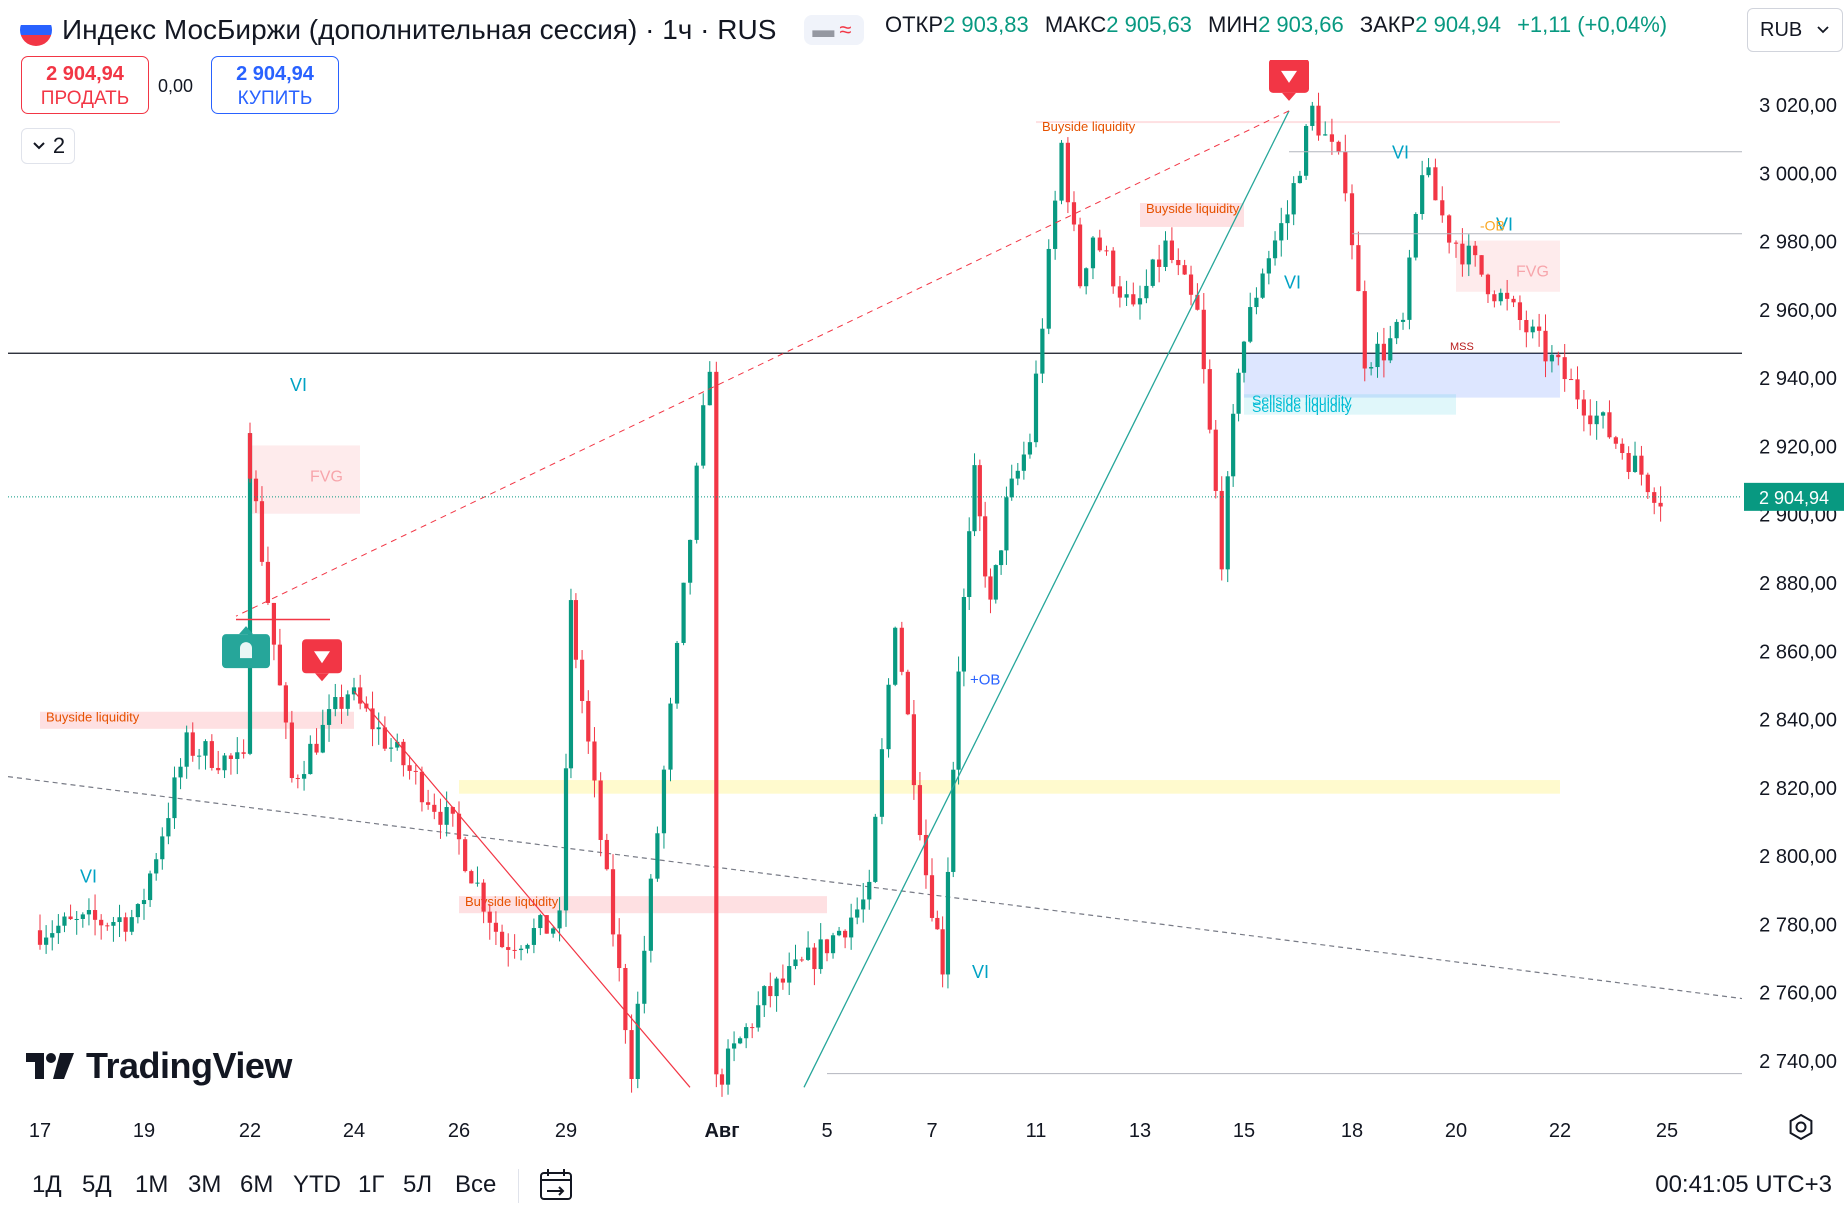  Describe the element at coordinates (476, 1184) in the screenshot. I see `range-all-button: Все` at that location.